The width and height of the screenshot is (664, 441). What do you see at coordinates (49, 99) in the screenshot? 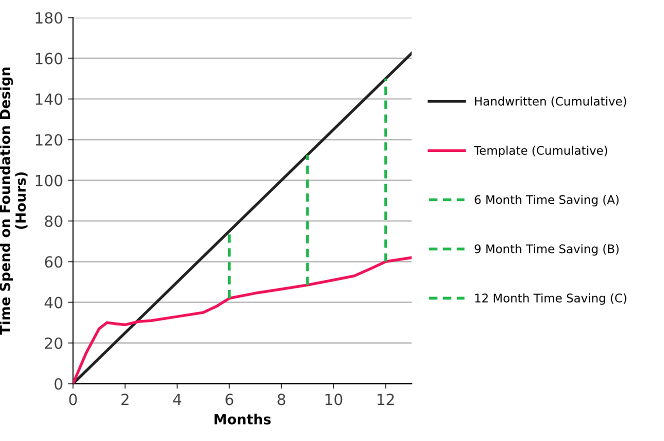
I see `y-tick-label: 140` at bounding box center [49, 99].